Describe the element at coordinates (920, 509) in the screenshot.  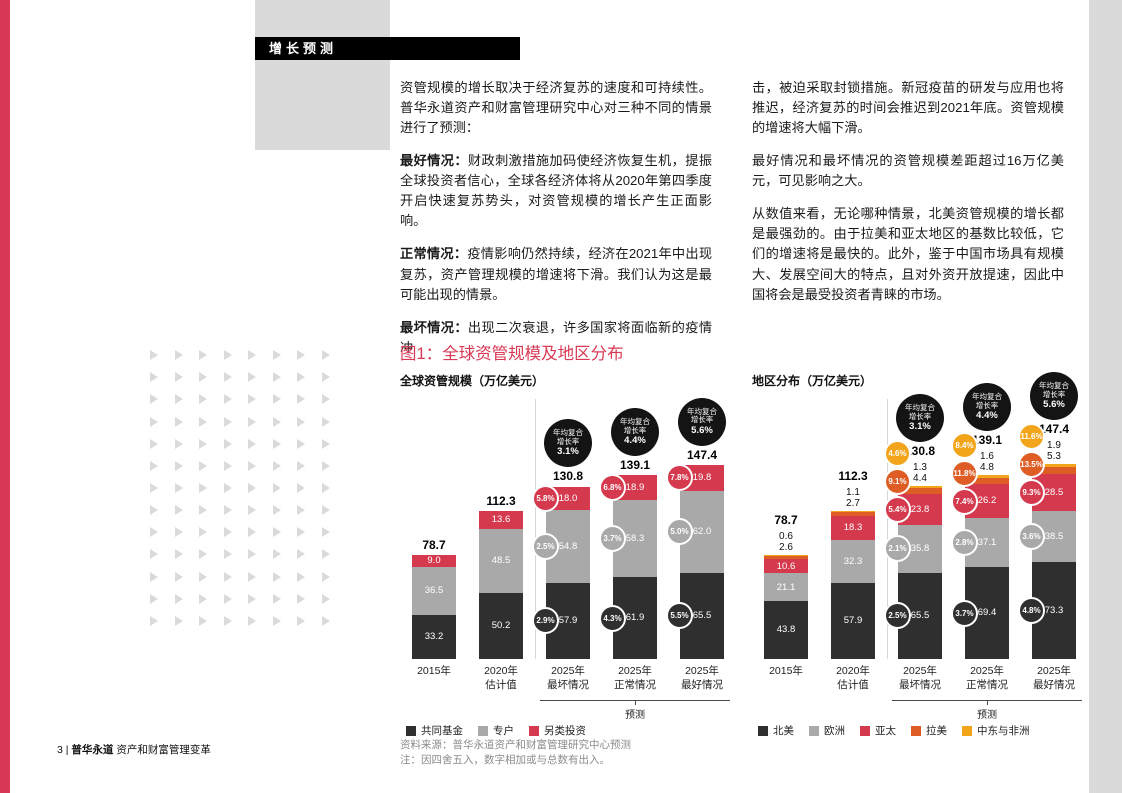
I see `segment-value: 23.8` at that location.